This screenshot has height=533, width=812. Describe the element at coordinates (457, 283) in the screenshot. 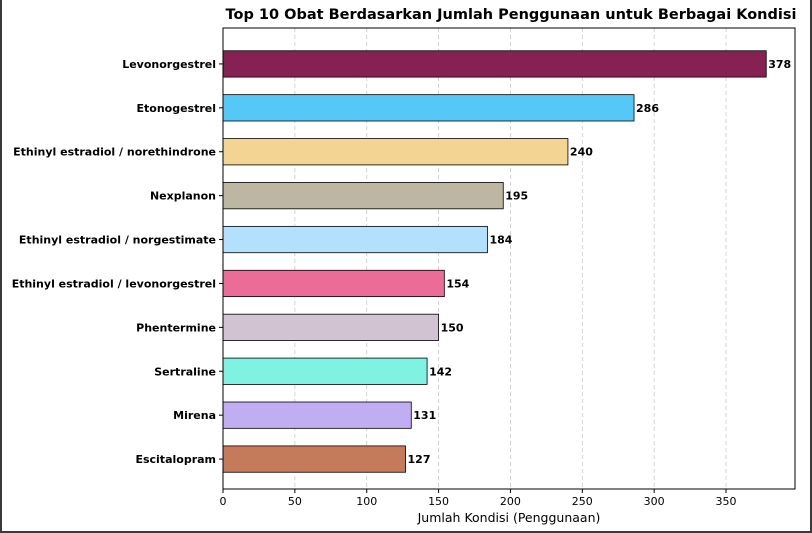

I see `value-label: 154` at that location.